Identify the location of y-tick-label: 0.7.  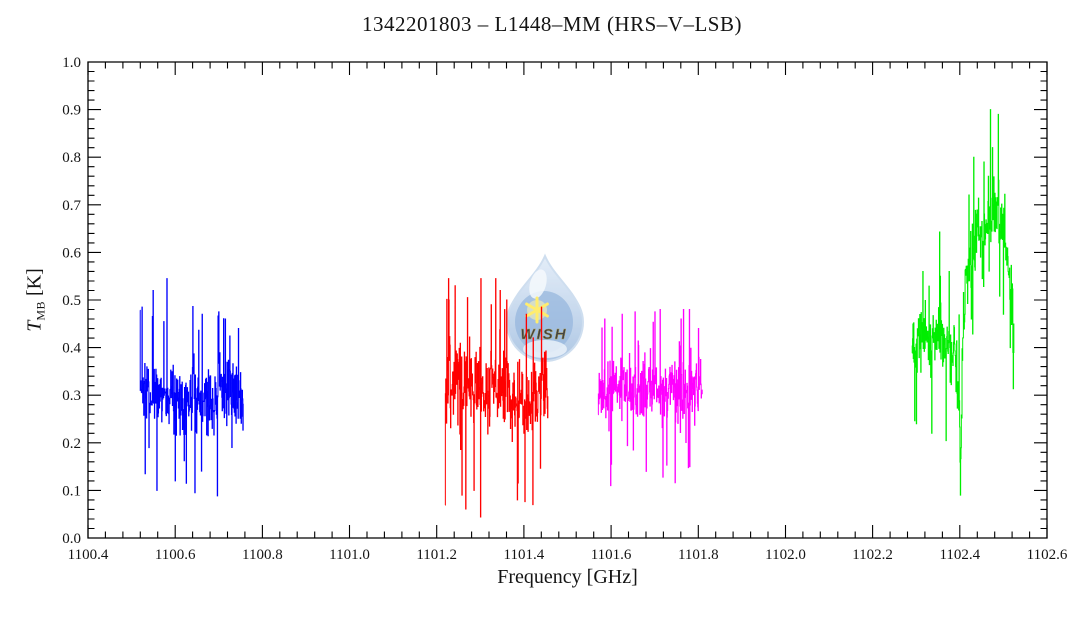
(71, 206).